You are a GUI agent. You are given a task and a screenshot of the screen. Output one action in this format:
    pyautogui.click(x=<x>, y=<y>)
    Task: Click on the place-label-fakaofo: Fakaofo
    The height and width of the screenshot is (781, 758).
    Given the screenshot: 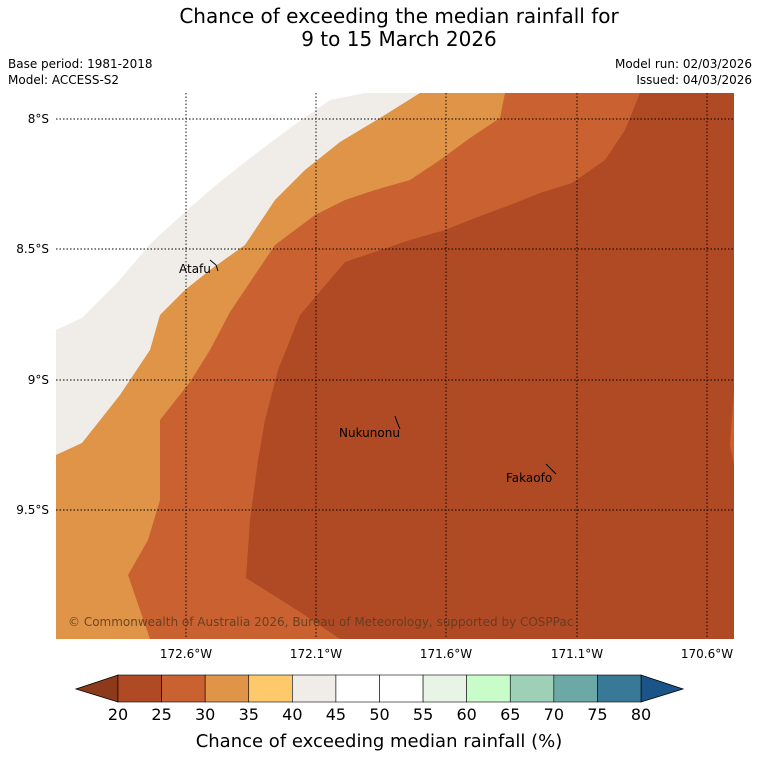 What is the action you would take?
    pyautogui.click(x=529, y=478)
    